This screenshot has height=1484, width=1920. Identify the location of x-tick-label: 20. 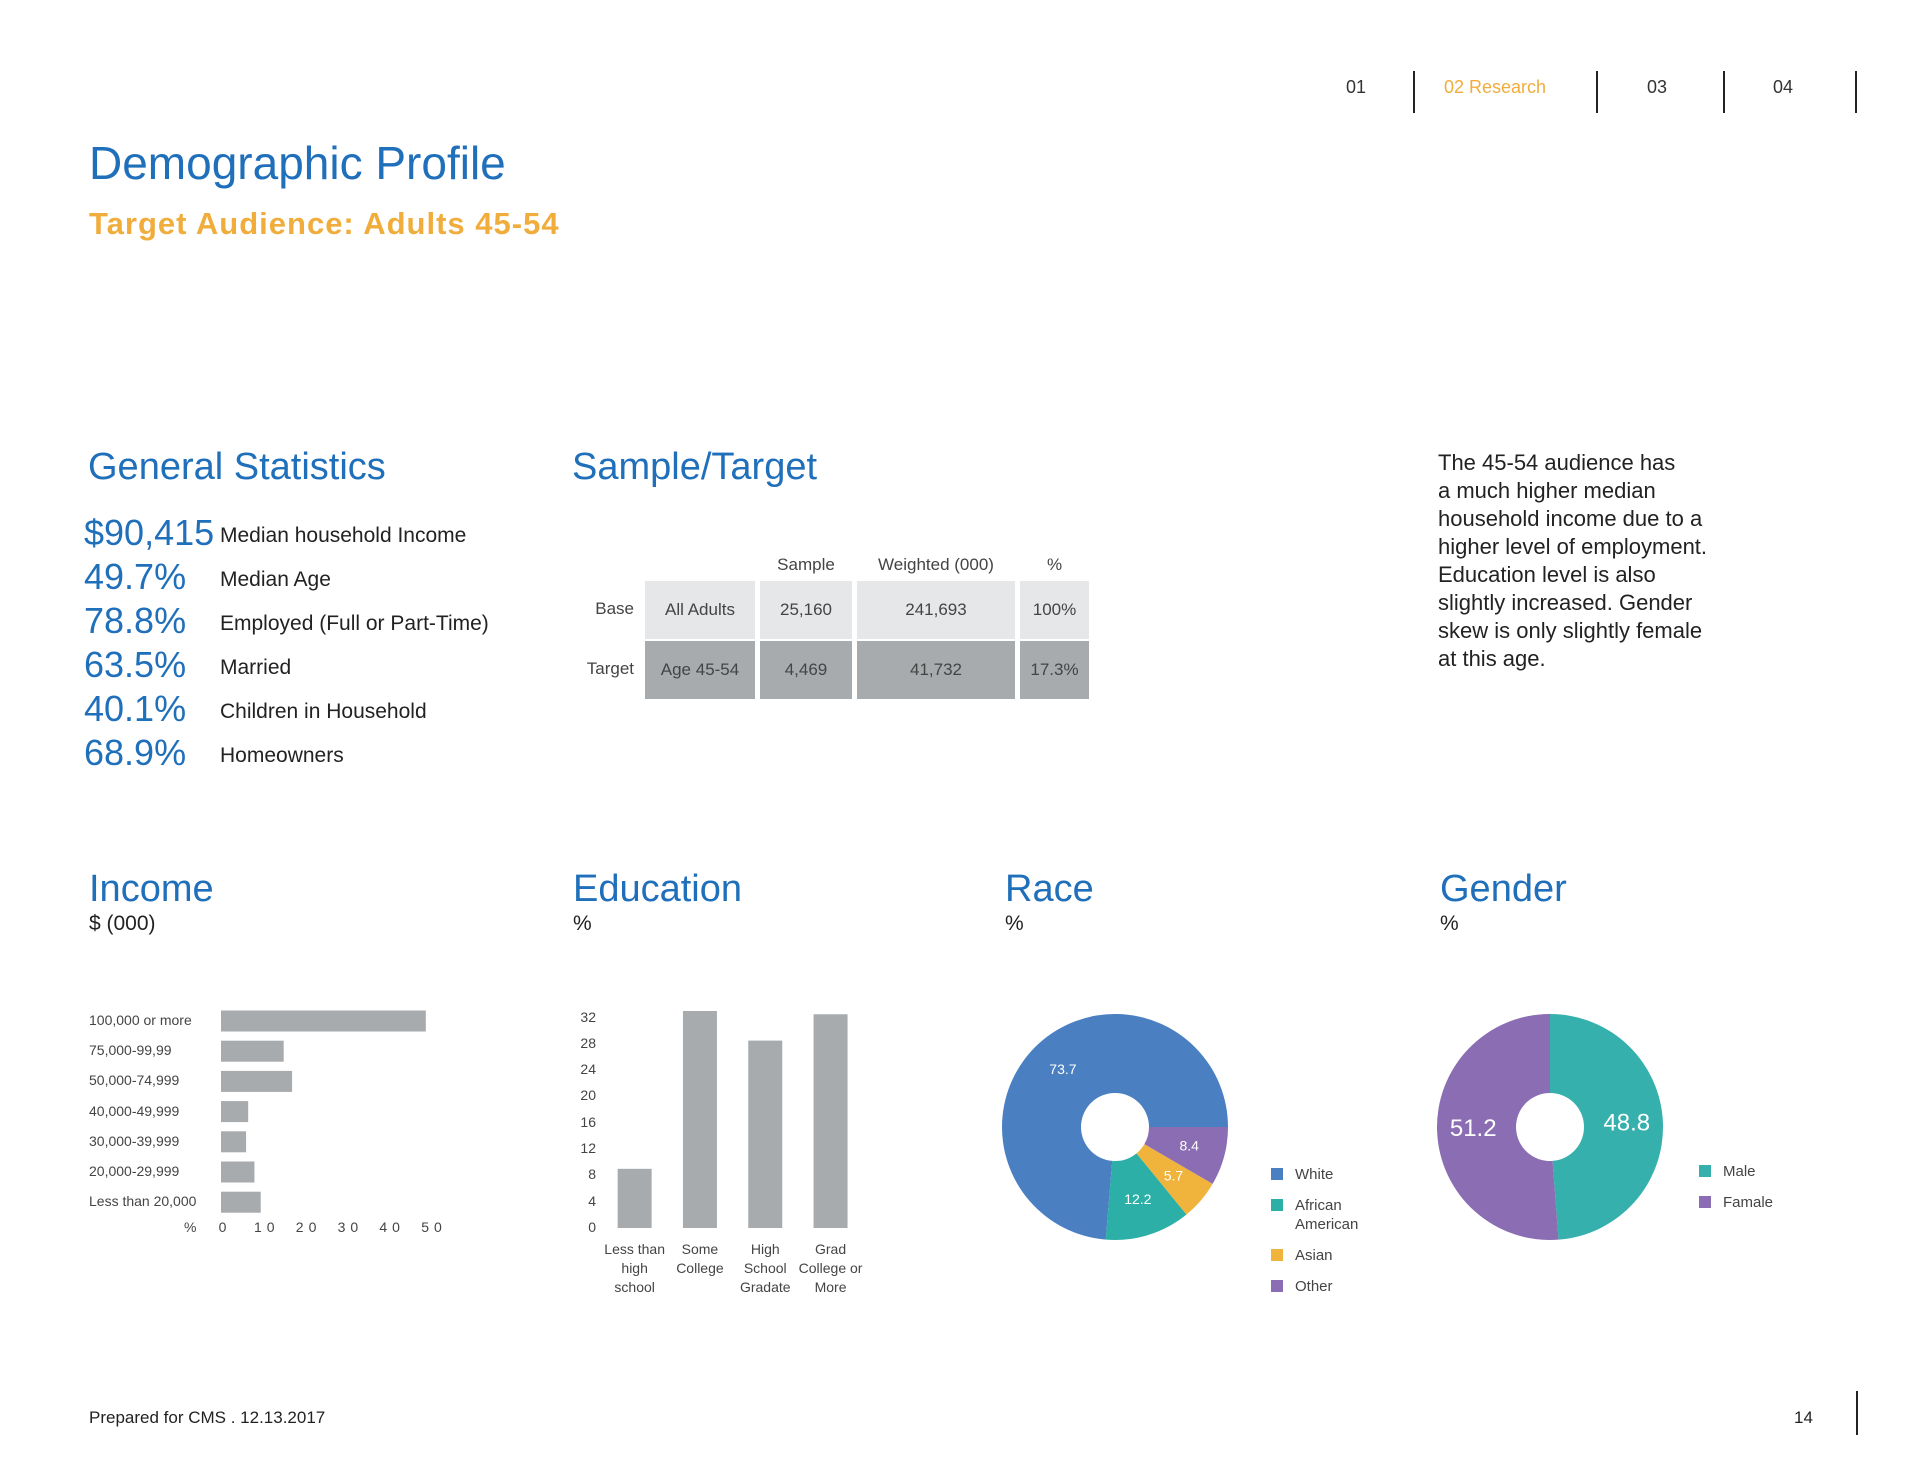
(308, 1227).